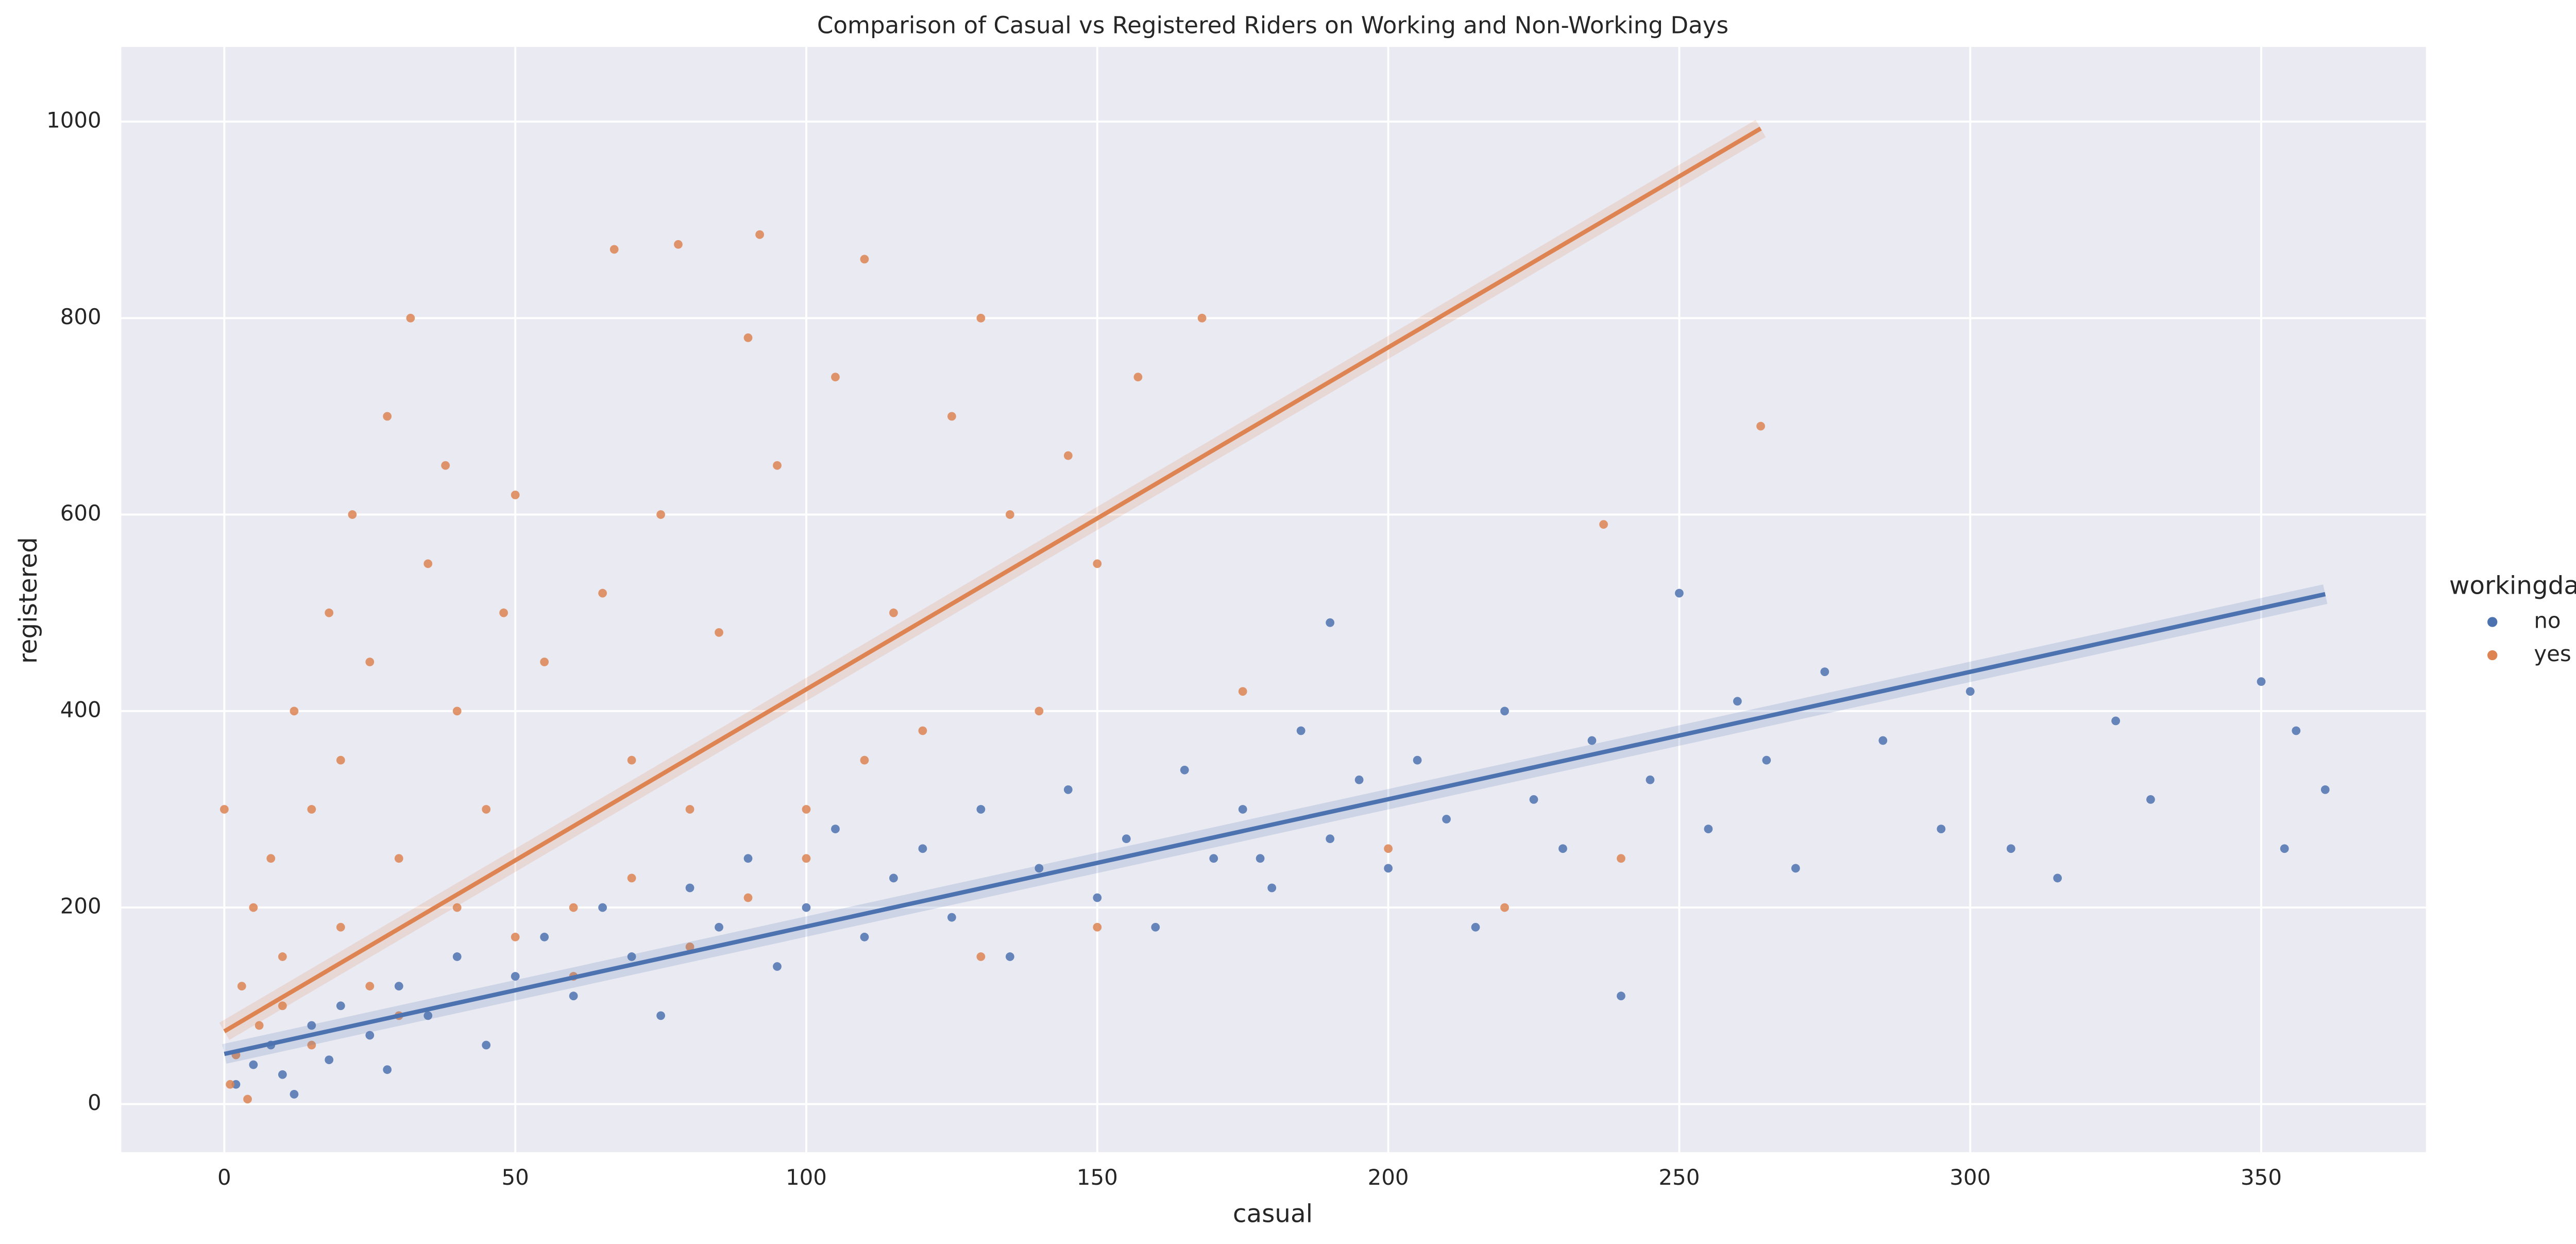 The width and height of the screenshot is (2576, 1244). Describe the element at coordinates (80, 709) in the screenshot. I see `y-tick-label: 400` at that location.